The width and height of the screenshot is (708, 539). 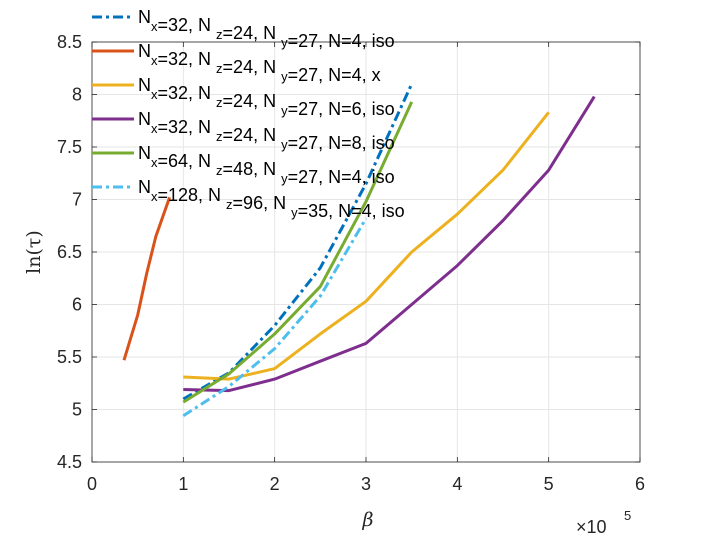 I want to click on y-tick-label: 6, so click(x=77, y=305).